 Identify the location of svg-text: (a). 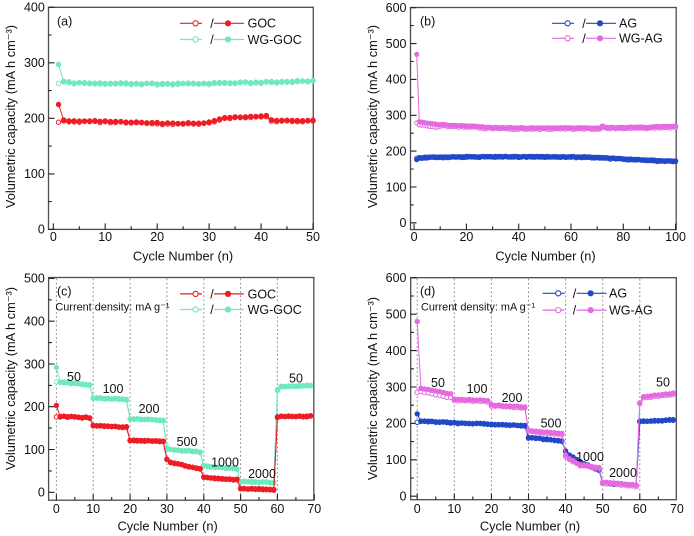
(64, 22).